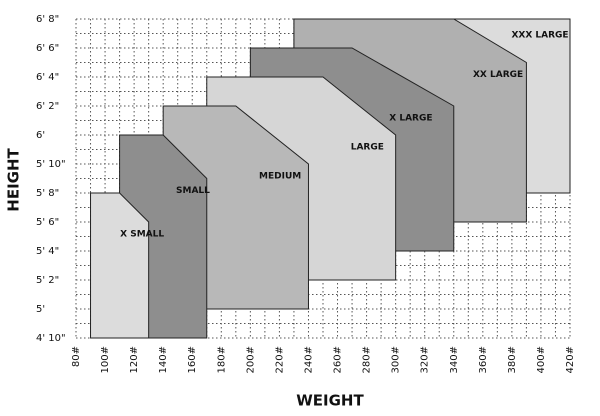 Image resolution: width=600 pixels, height=416 pixels. I want to click on y-tick-label: 5' 4", so click(47, 251).